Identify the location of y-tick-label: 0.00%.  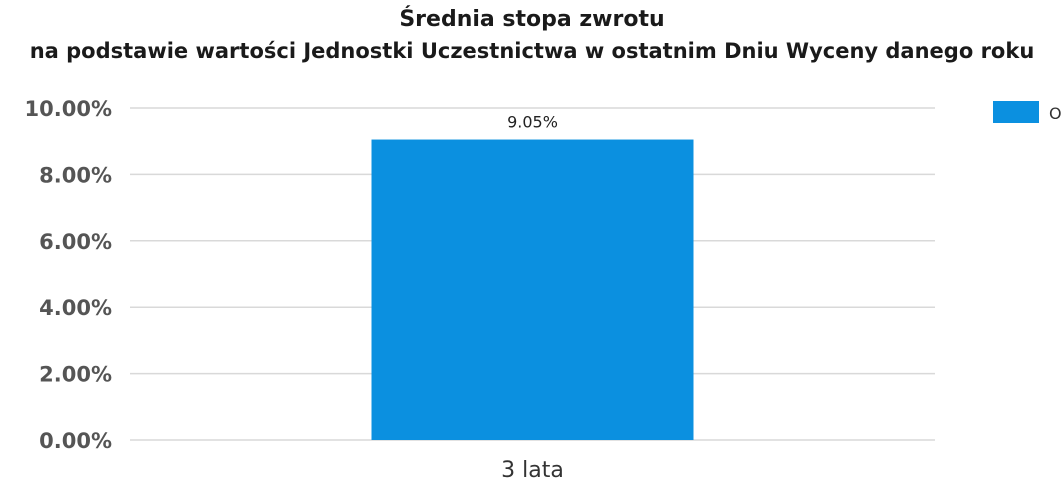
(75, 441).